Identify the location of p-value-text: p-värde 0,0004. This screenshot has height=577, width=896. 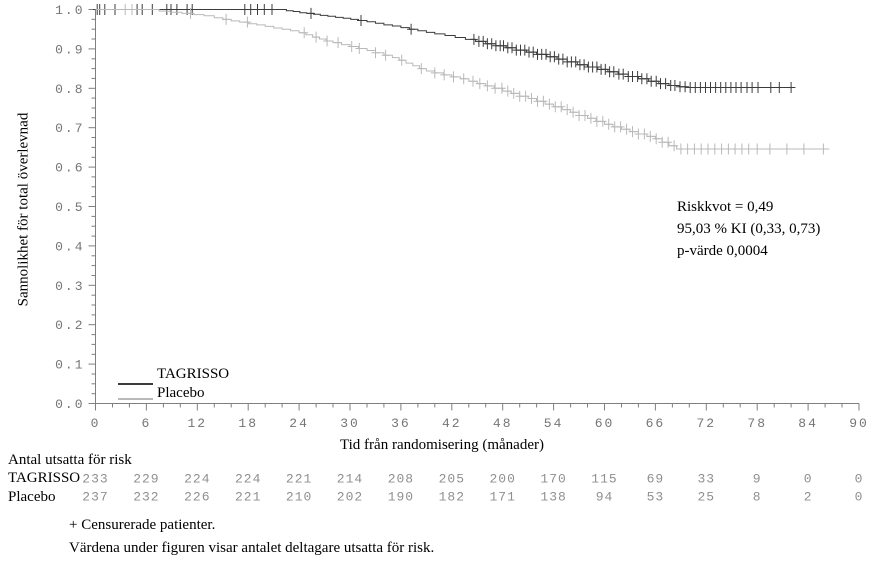
(722, 251).